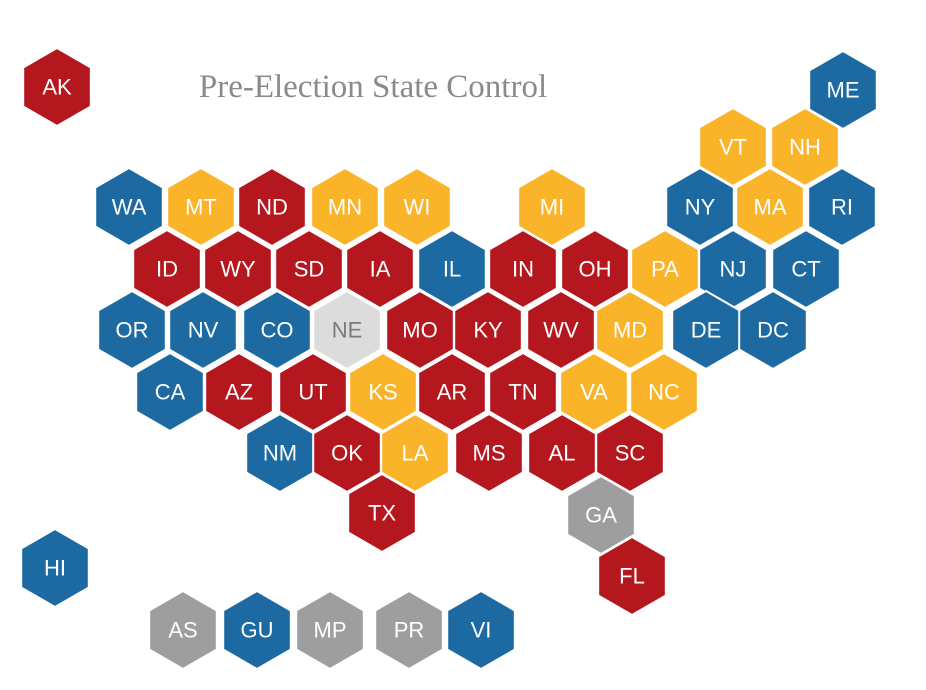 This screenshot has width=926, height=690. I want to click on hex-label: WV, so click(561, 330).